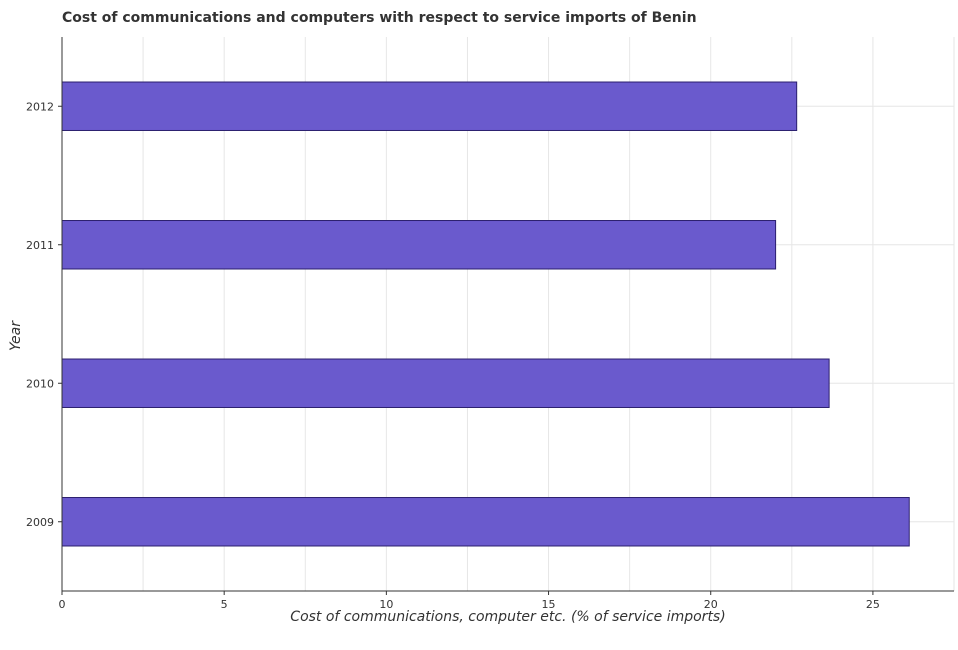 The height and width of the screenshot is (650, 958). Describe the element at coordinates (429, 106) in the screenshot. I see `bar-2012` at that location.